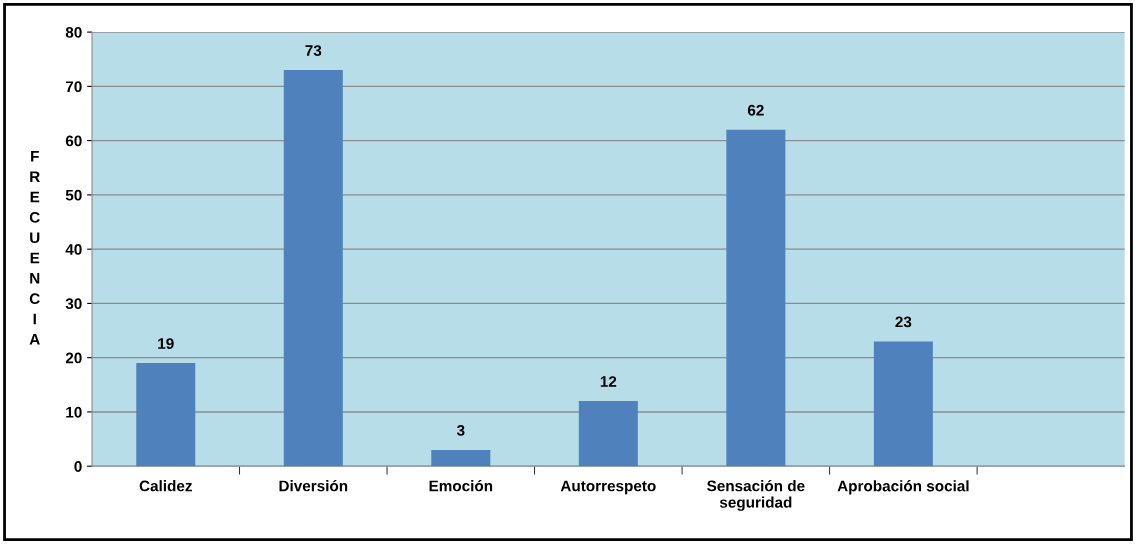  I want to click on y-tick-label: 80, so click(73, 32).